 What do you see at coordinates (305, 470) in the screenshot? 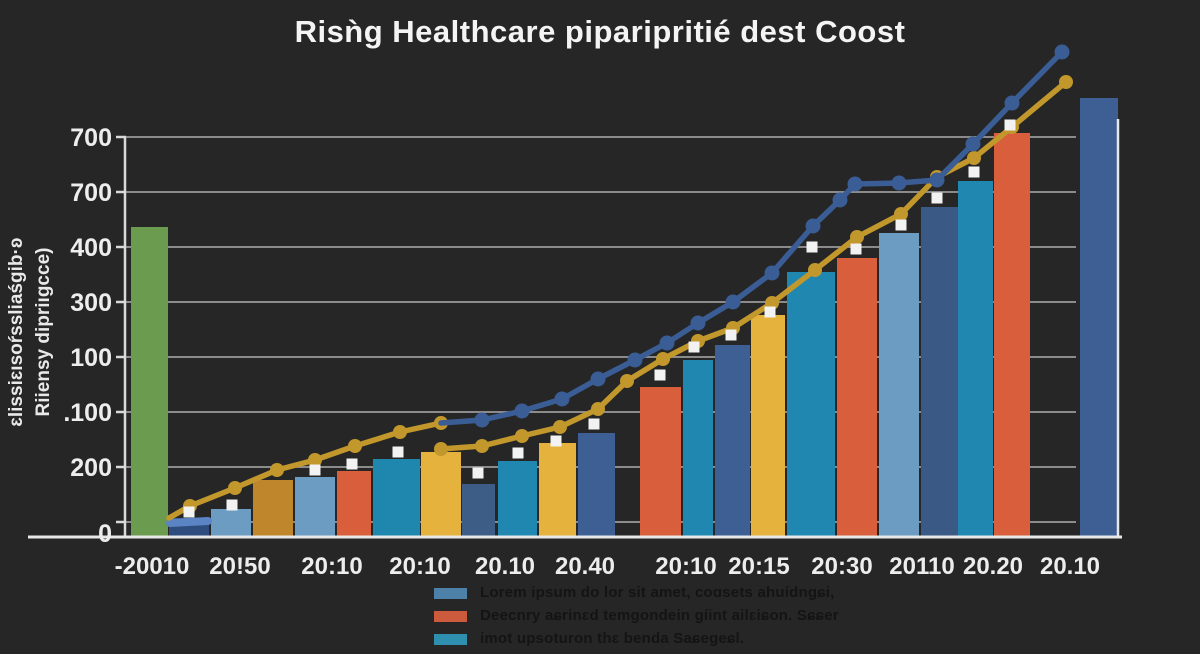
I see `gold-line-left` at bounding box center [305, 470].